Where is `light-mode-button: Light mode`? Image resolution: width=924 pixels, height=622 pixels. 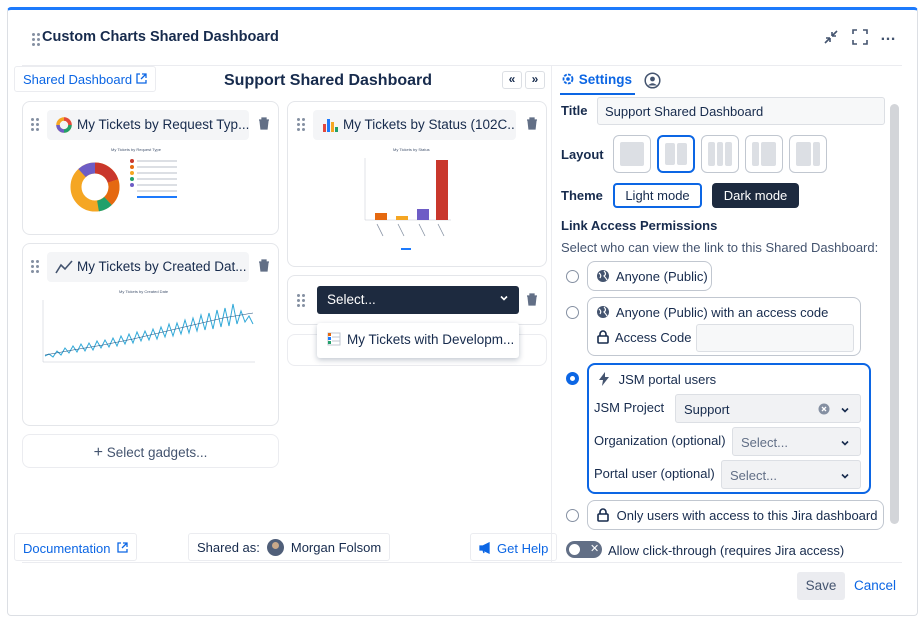 light-mode-button: Light mode is located at coordinates (657, 195).